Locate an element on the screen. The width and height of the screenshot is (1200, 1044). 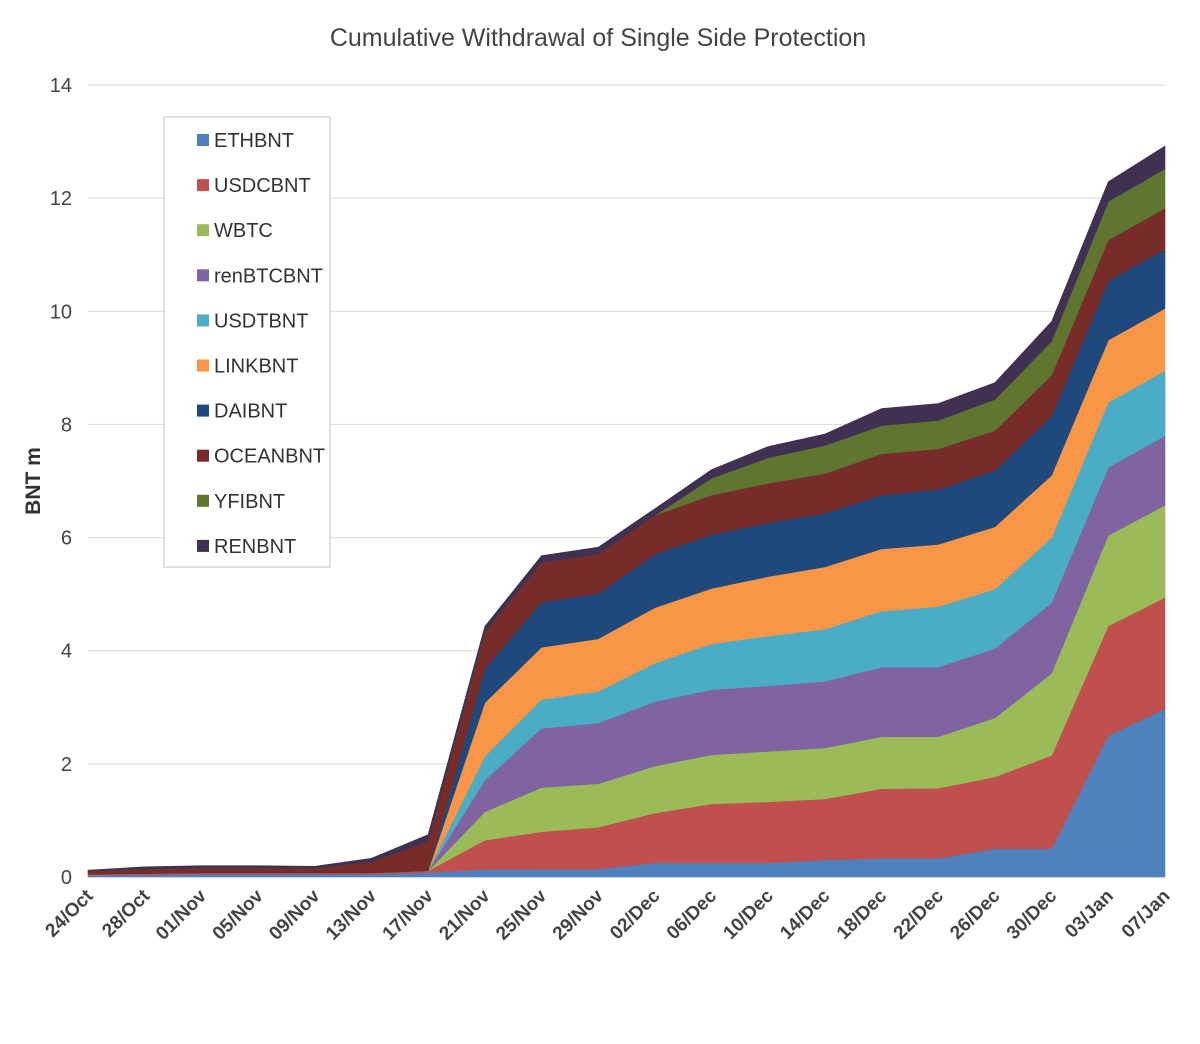
x-tick-label: 30/Dec is located at coordinates (1032, 914).